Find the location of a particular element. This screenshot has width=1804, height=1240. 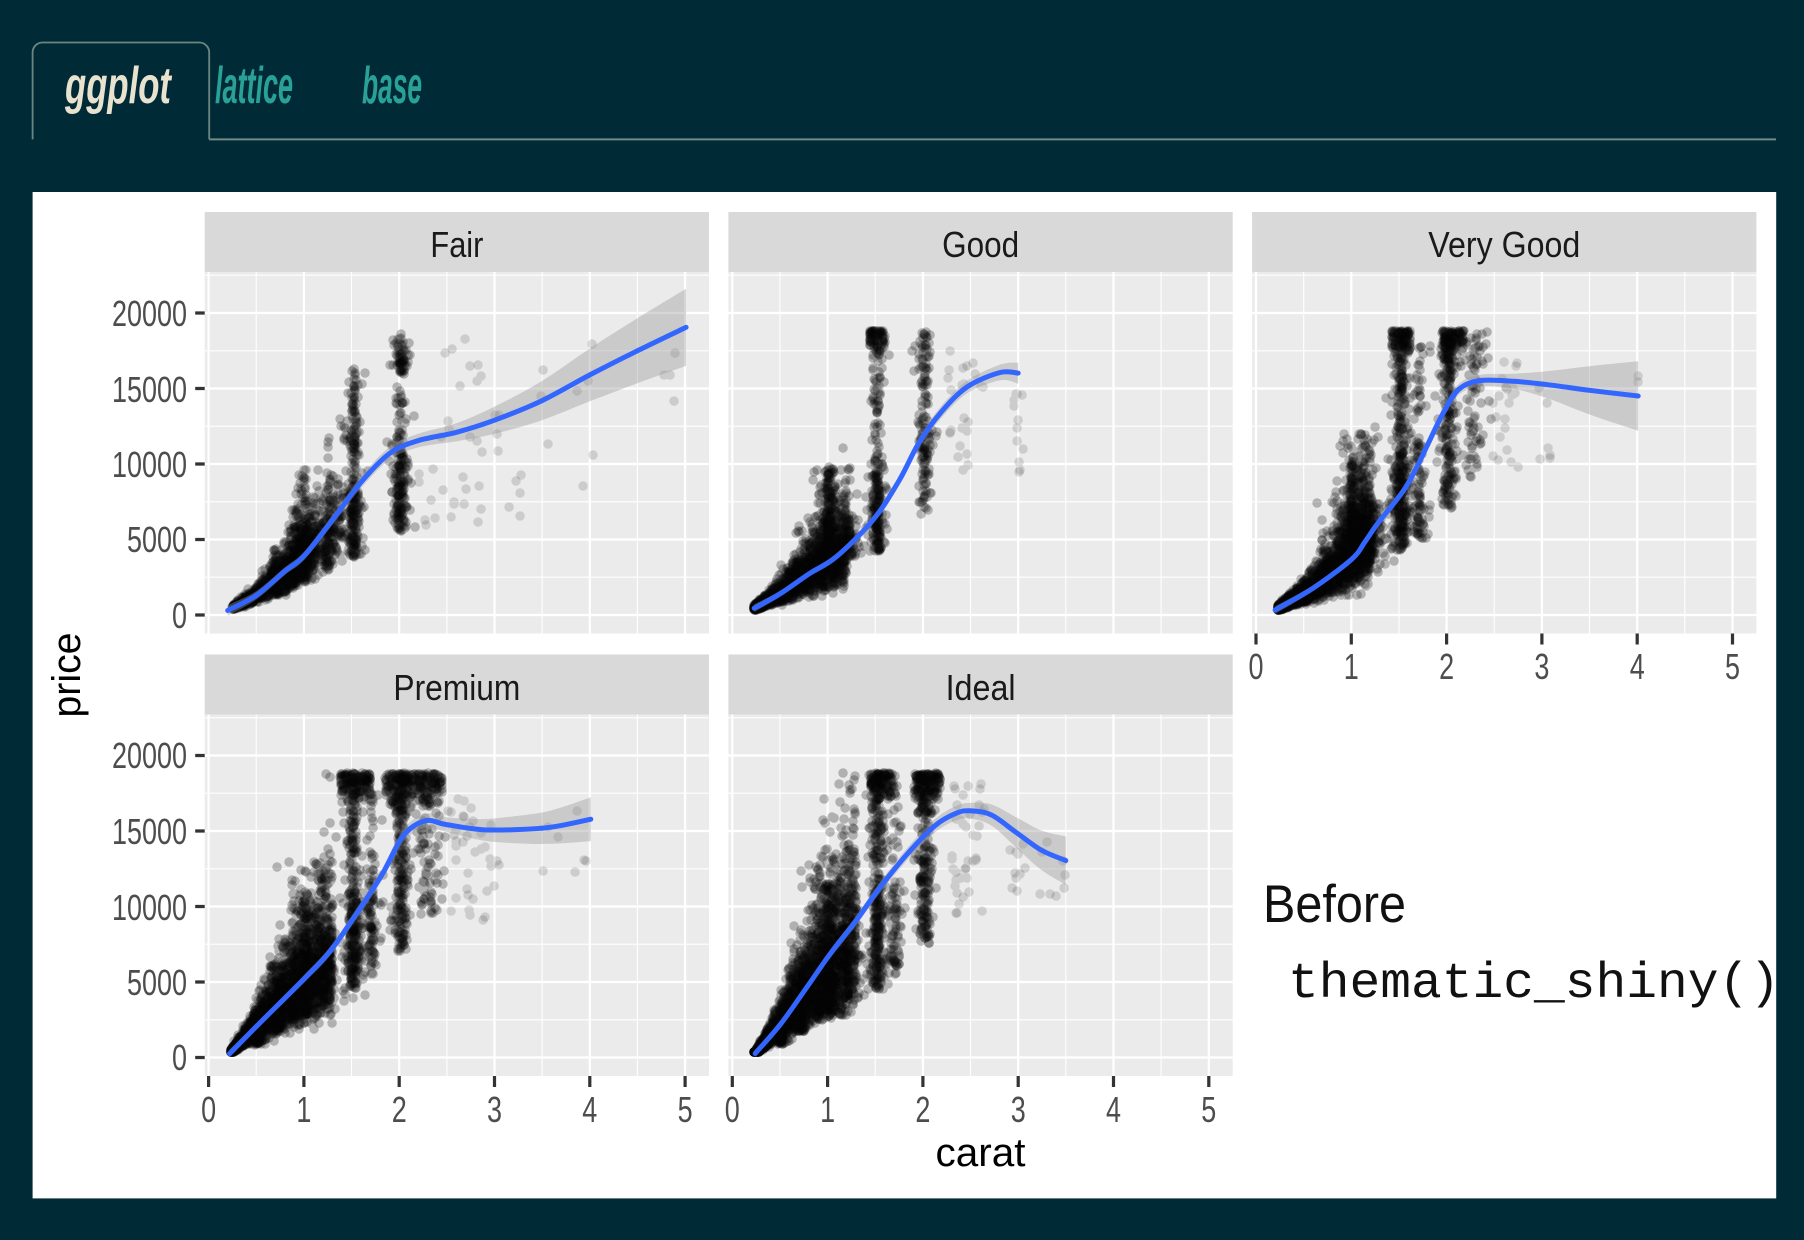

svg-text: base is located at coordinates (392, 86).